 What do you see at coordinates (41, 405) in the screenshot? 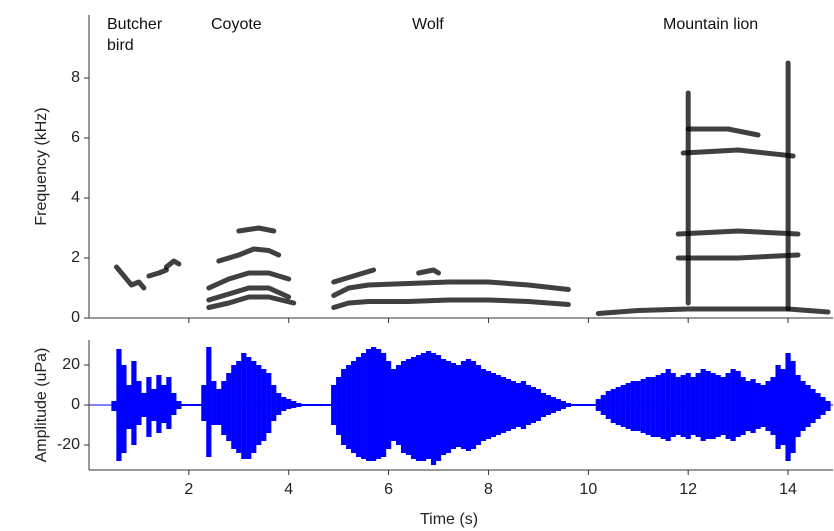
I see `y-axis-label: Amplitude (uPa)` at bounding box center [41, 405].